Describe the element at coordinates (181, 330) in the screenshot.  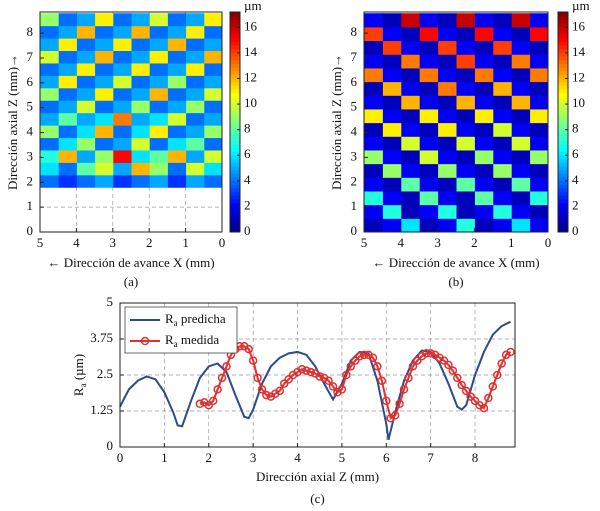
I see `legend-box` at that location.